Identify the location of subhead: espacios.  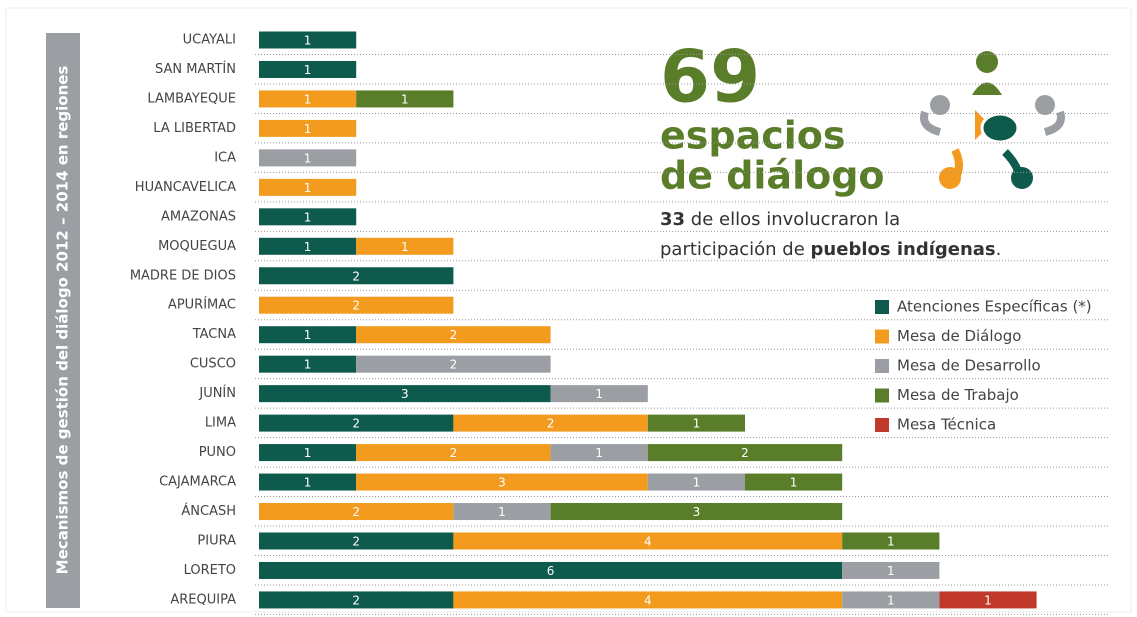
(753, 136).